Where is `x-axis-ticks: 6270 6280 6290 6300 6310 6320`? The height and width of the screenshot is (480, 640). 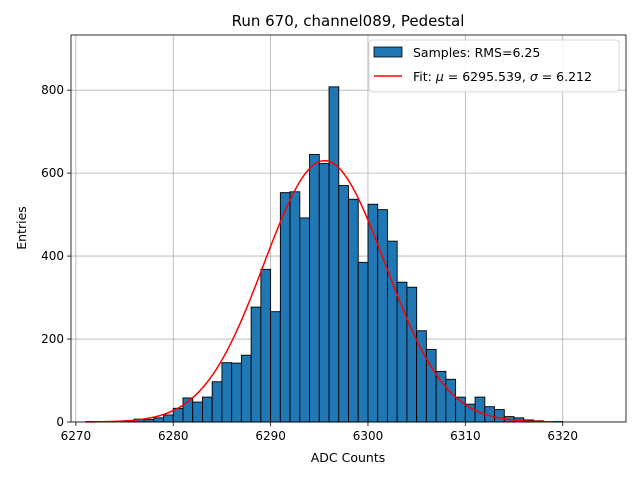 x-axis-ticks: 6270 6280 6290 6300 6310 6320 is located at coordinates (319, 432).